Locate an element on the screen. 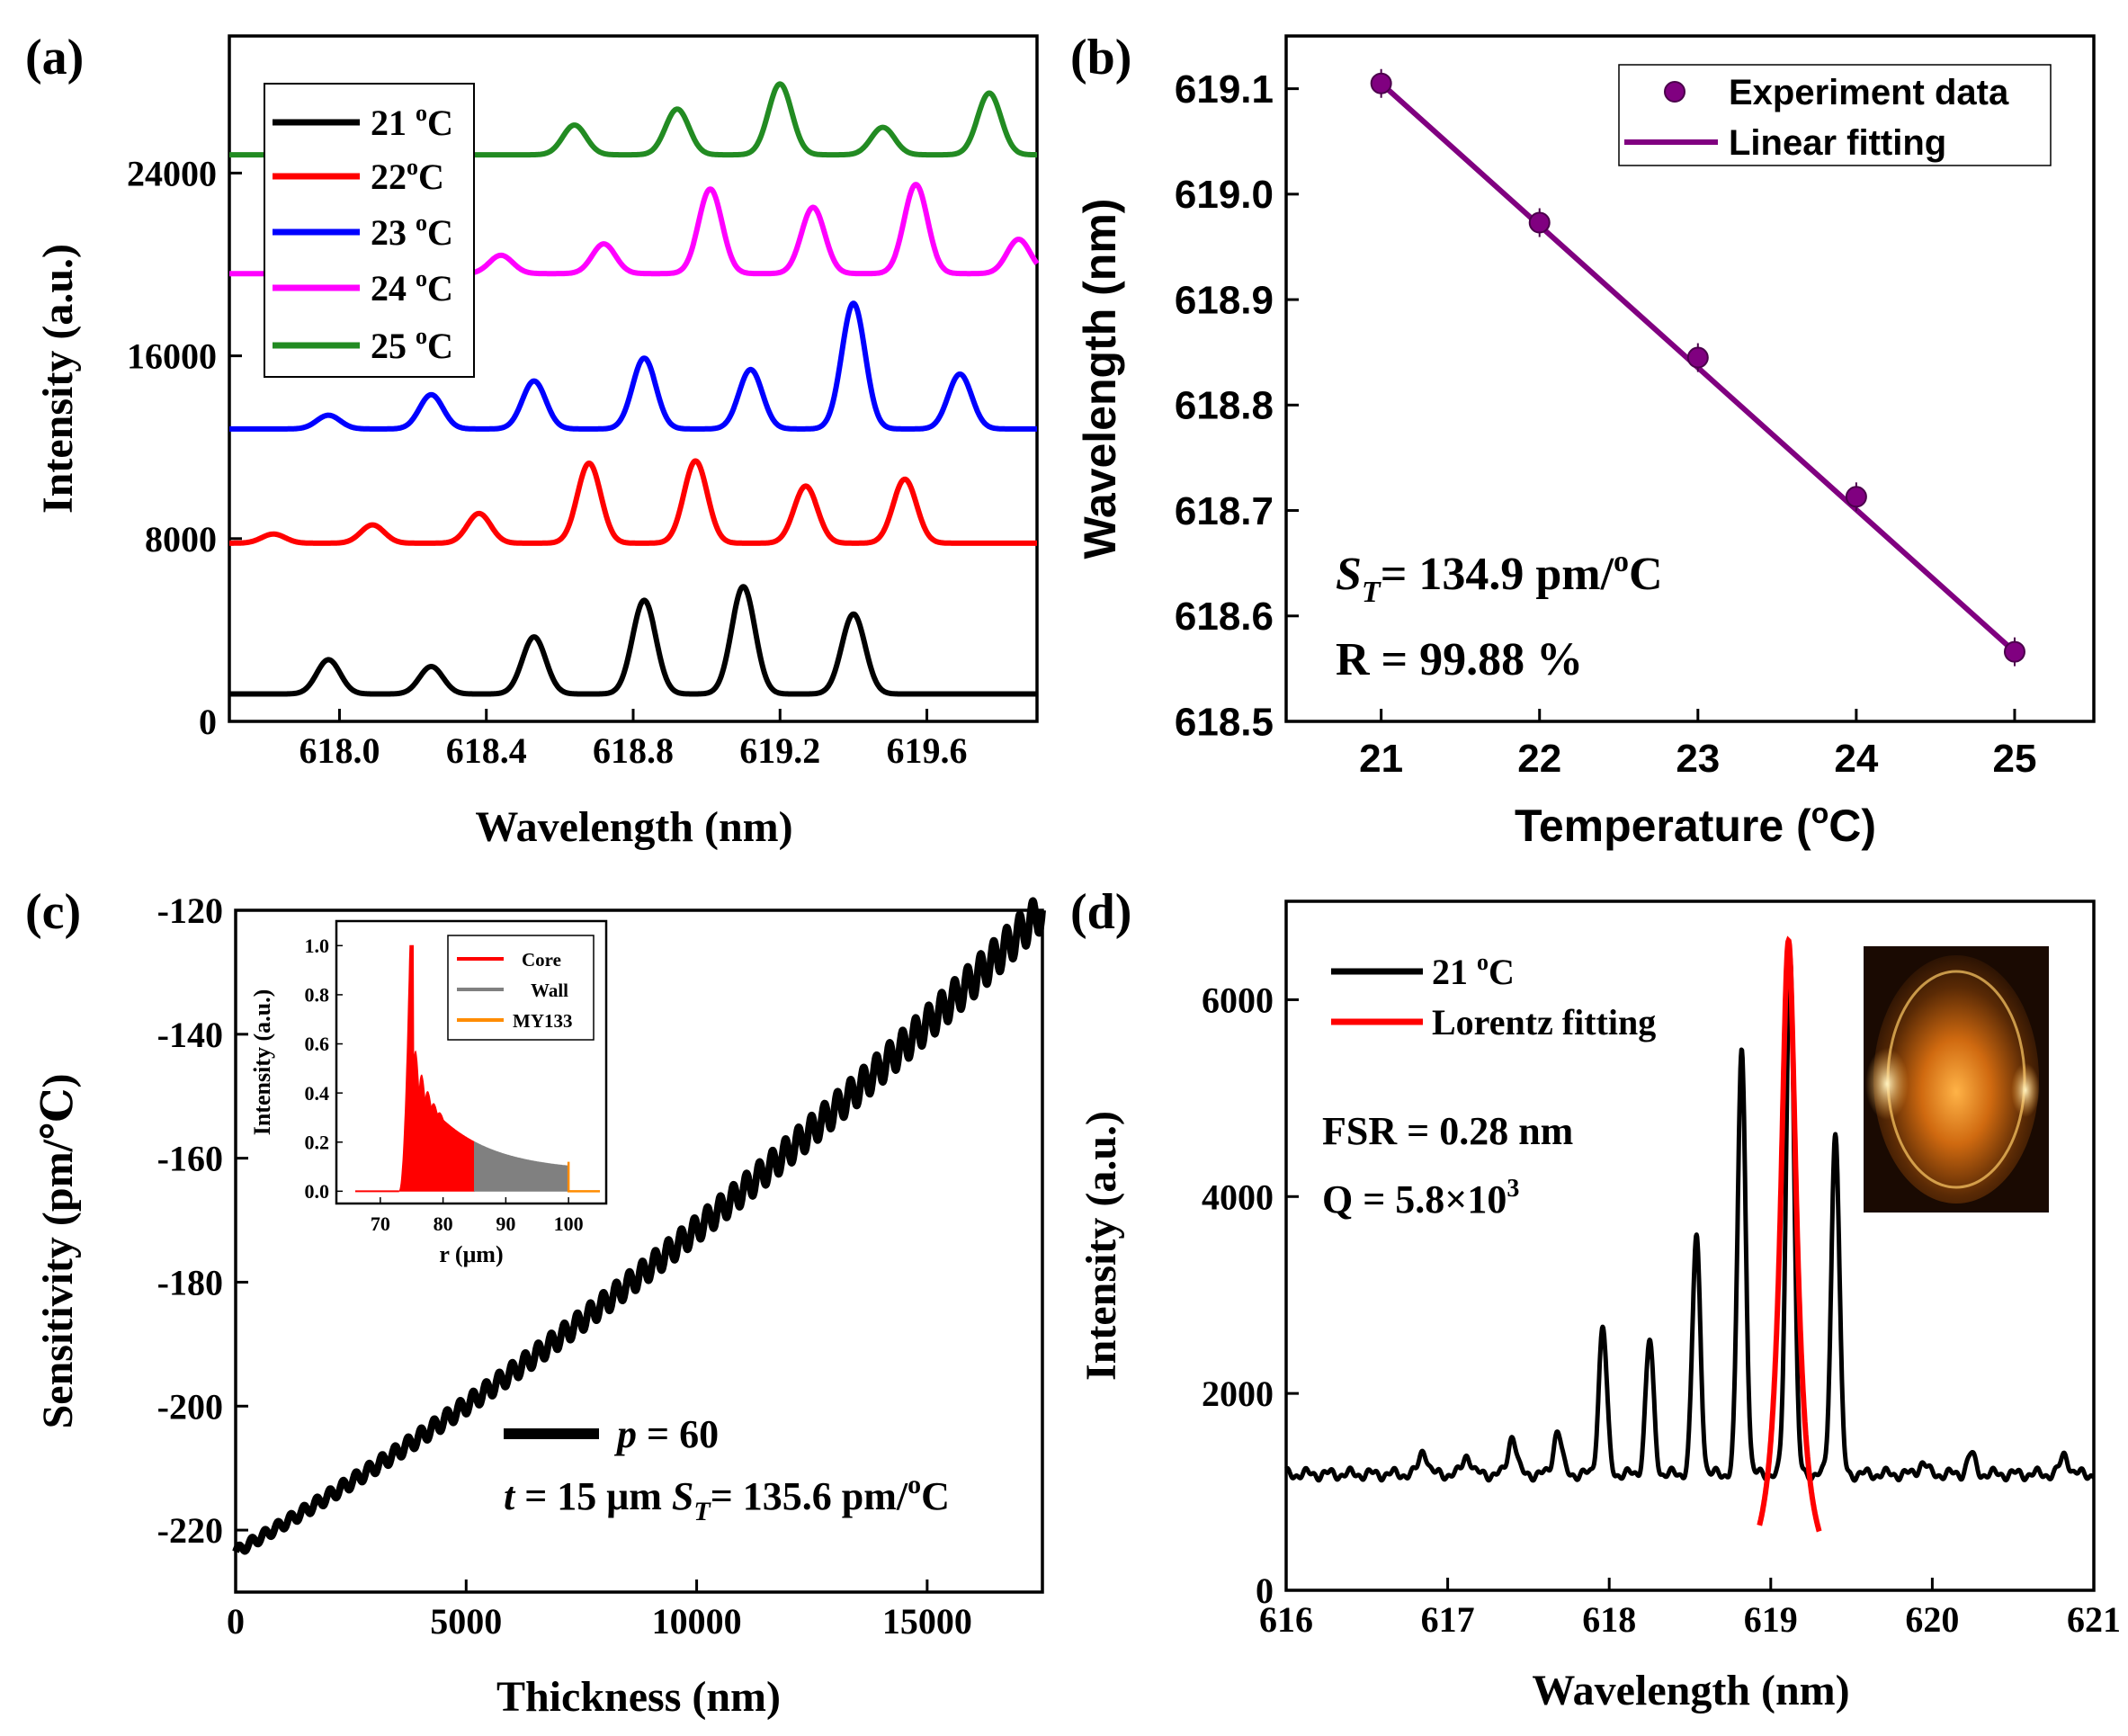  y-tick-label: 619.0 is located at coordinates (1224, 195).